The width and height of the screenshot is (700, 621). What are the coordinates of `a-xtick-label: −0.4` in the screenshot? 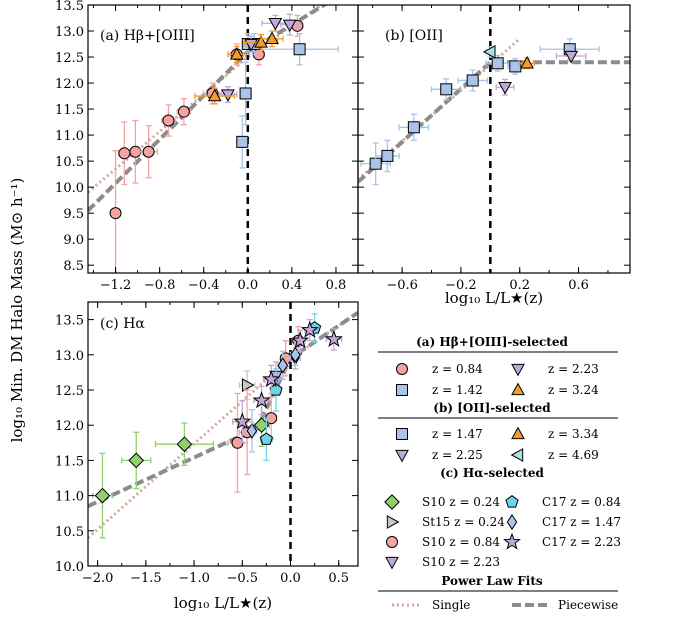 It's located at (204, 285).